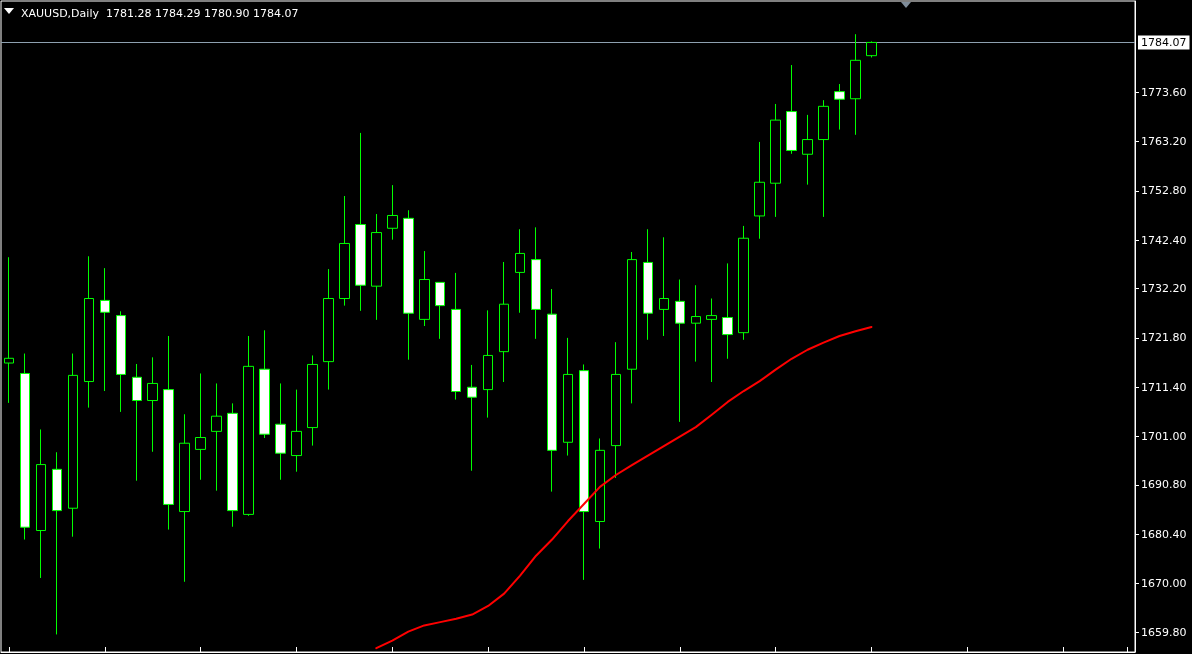 This screenshot has height=654, width=1192. I want to click on y-tick-label: 1773.60, so click(1164, 92).